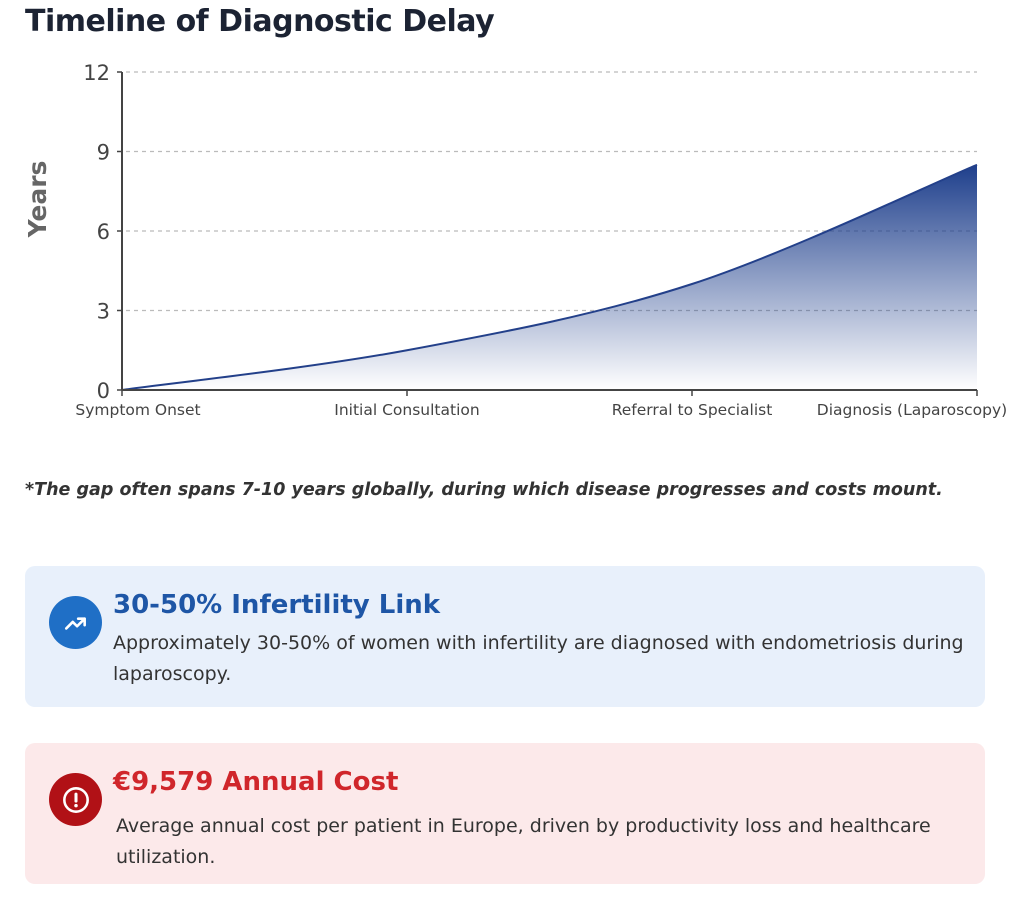  I want to click on y-tick-label: 3, so click(103, 312).